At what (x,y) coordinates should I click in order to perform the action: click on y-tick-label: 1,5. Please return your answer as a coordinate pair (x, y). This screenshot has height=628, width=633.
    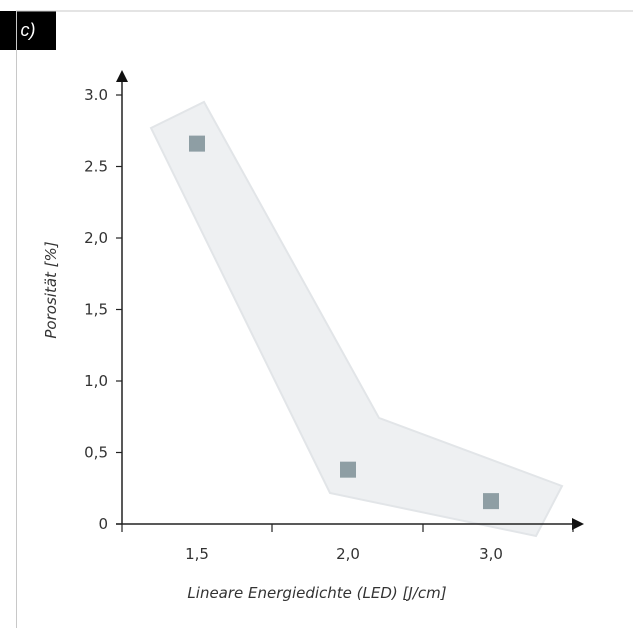
    Looking at the image, I should click on (96, 310).